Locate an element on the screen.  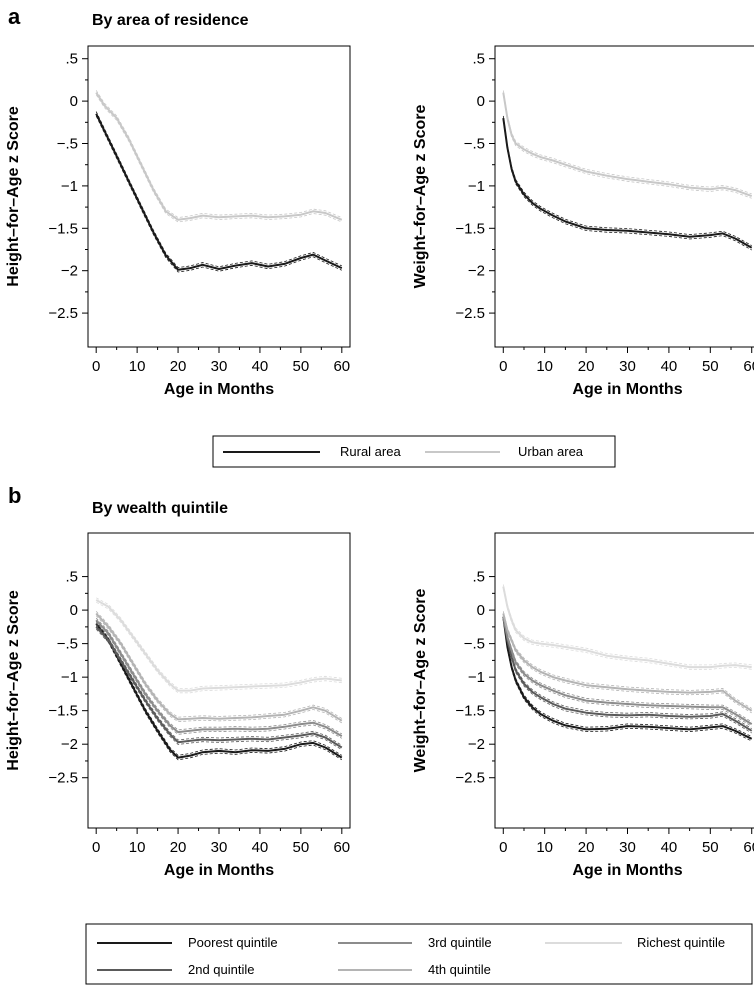
series-rural-area-line is located at coordinates (627, 183).